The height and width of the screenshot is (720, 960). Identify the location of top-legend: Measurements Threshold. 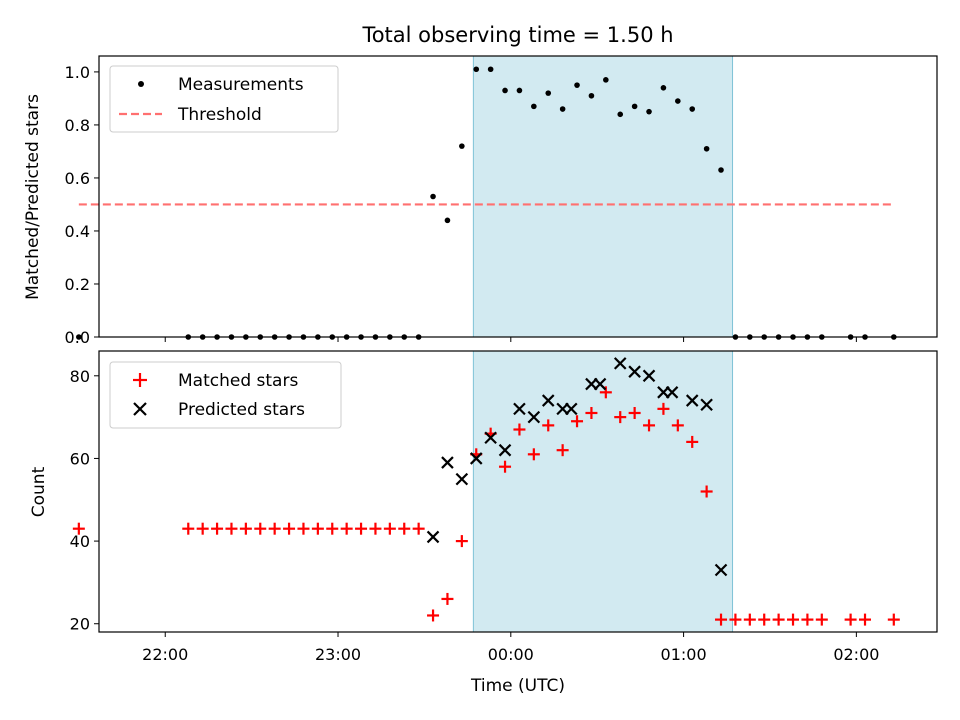
(224, 99).